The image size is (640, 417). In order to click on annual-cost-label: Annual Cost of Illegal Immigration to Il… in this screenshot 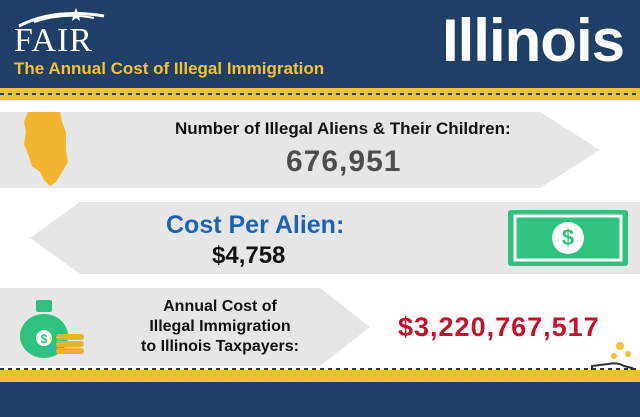, I will do `click(220, 326)`.